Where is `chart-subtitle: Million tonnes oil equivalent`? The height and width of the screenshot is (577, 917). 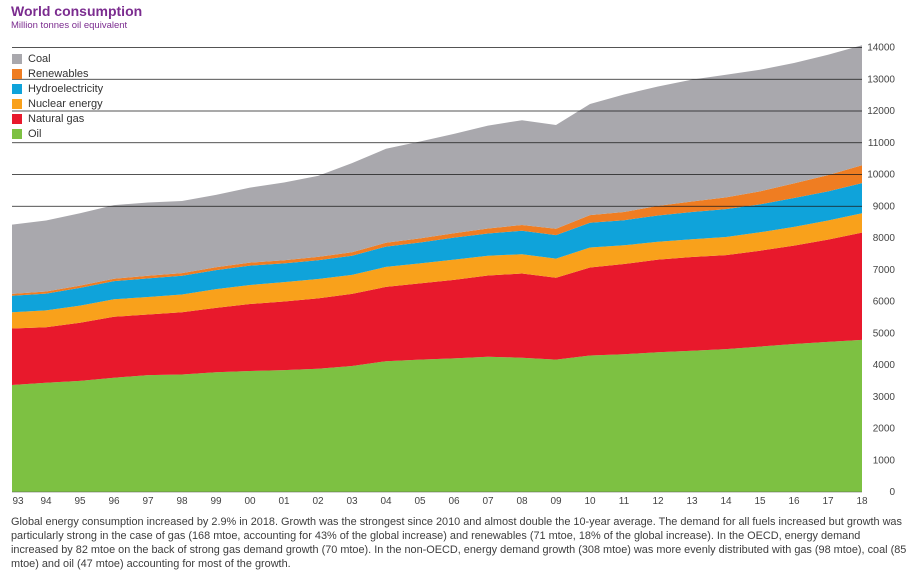
chart-subtitle: Million tonnes oil equivalent is located at coordinates (69, 25).